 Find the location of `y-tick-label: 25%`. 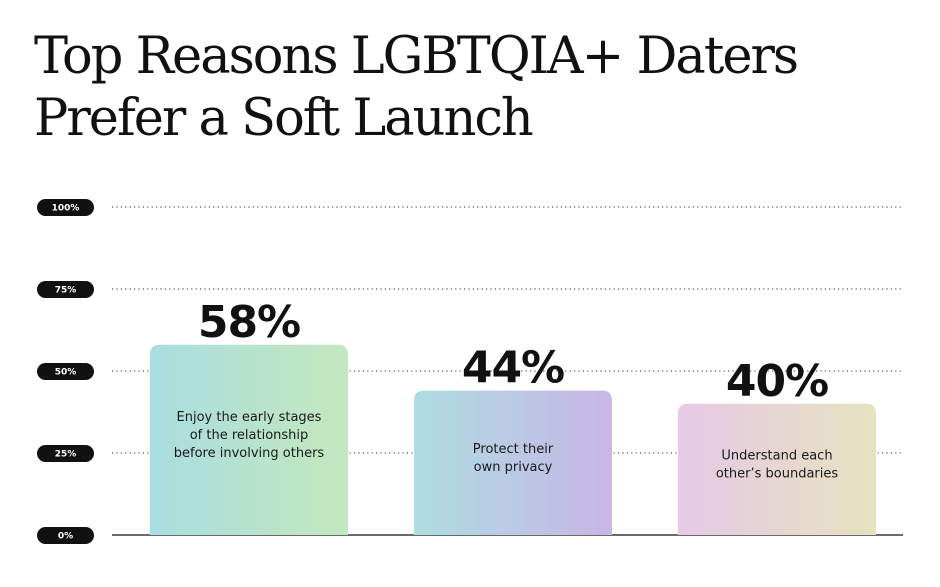

y-tick-label: 25% is located at coordinates (66, 455).